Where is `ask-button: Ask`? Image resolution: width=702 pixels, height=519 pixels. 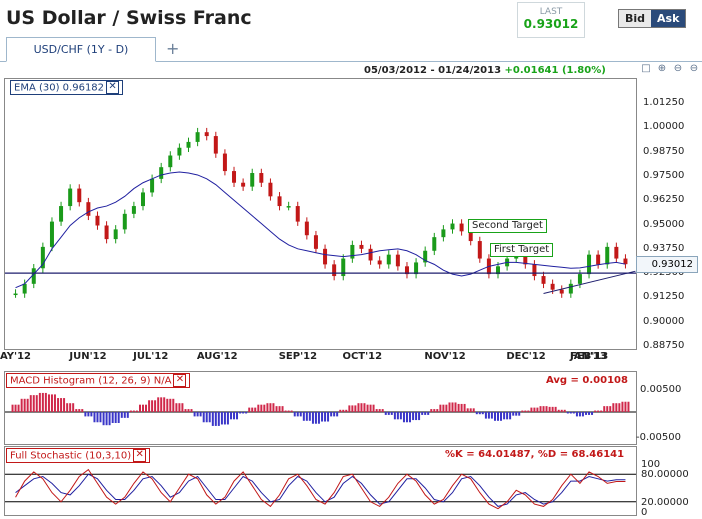
ask-button: Ask is located at coordinates (668, 18).